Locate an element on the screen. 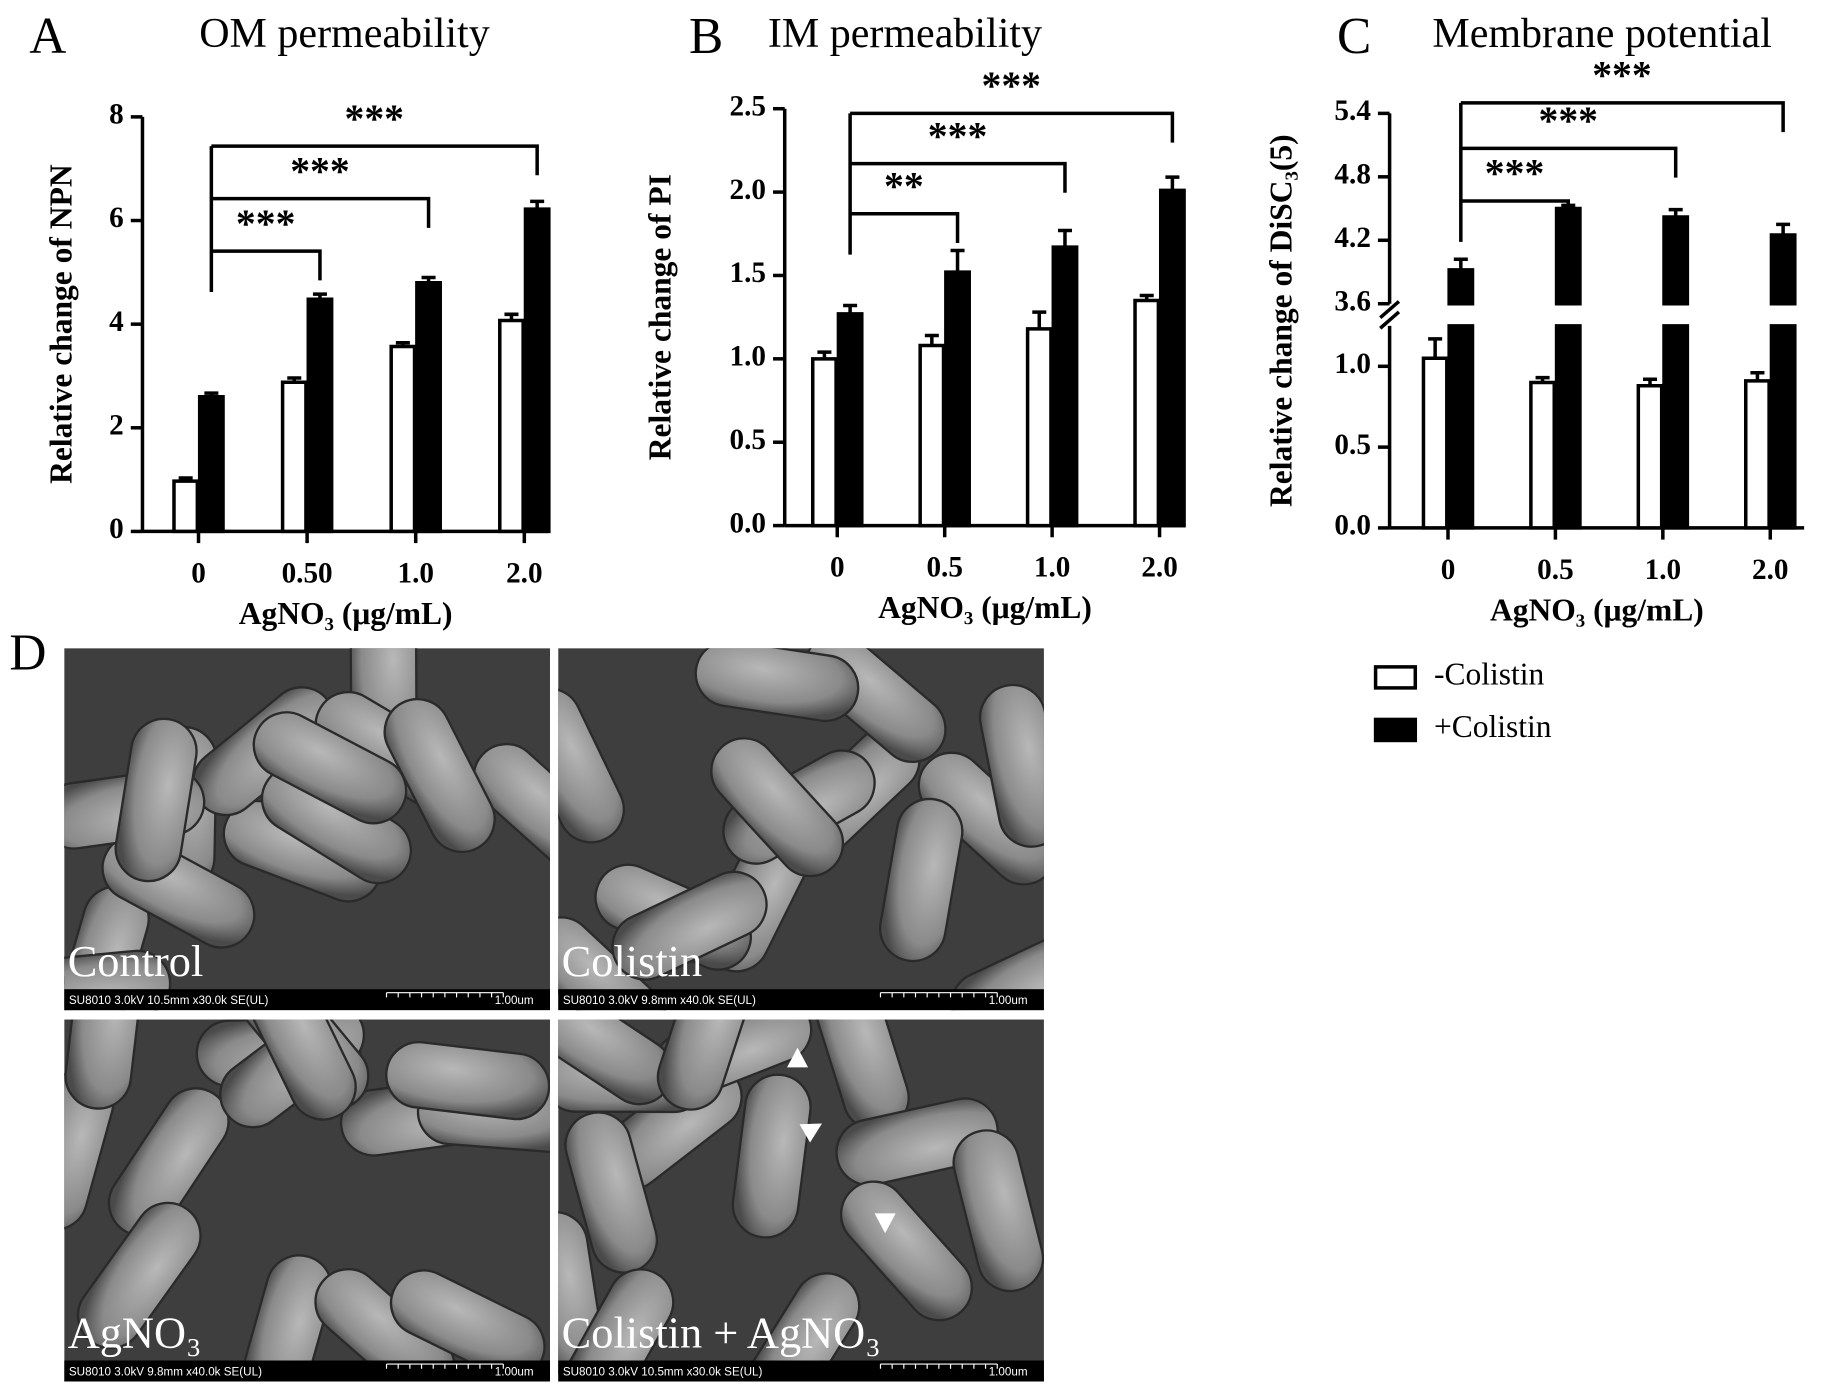 The image size is (1831, 1398). chart-title: Membrane potential is located at coordinates (1602, 34).